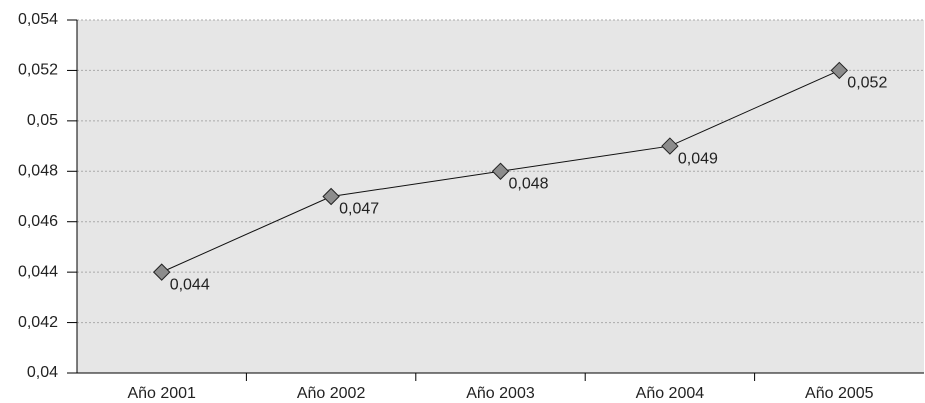 Image resolution: width=925 pixels, height=403 pixels. What do you see at coordinates (38, 221) in the screenshot?
I see `y-tick-label: 0,046` at bounding box center [38, 221].